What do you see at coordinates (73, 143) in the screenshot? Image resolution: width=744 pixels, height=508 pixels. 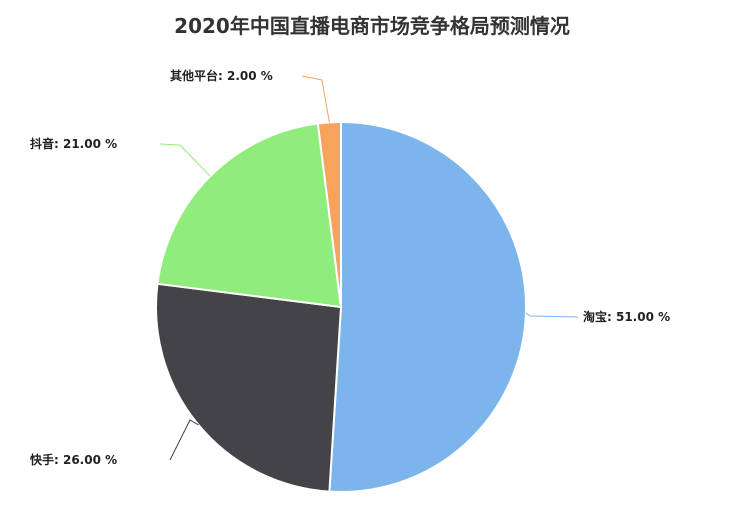 I see `data-label-2: 抖音: 21.00 %` at bounding box center [73, 143].